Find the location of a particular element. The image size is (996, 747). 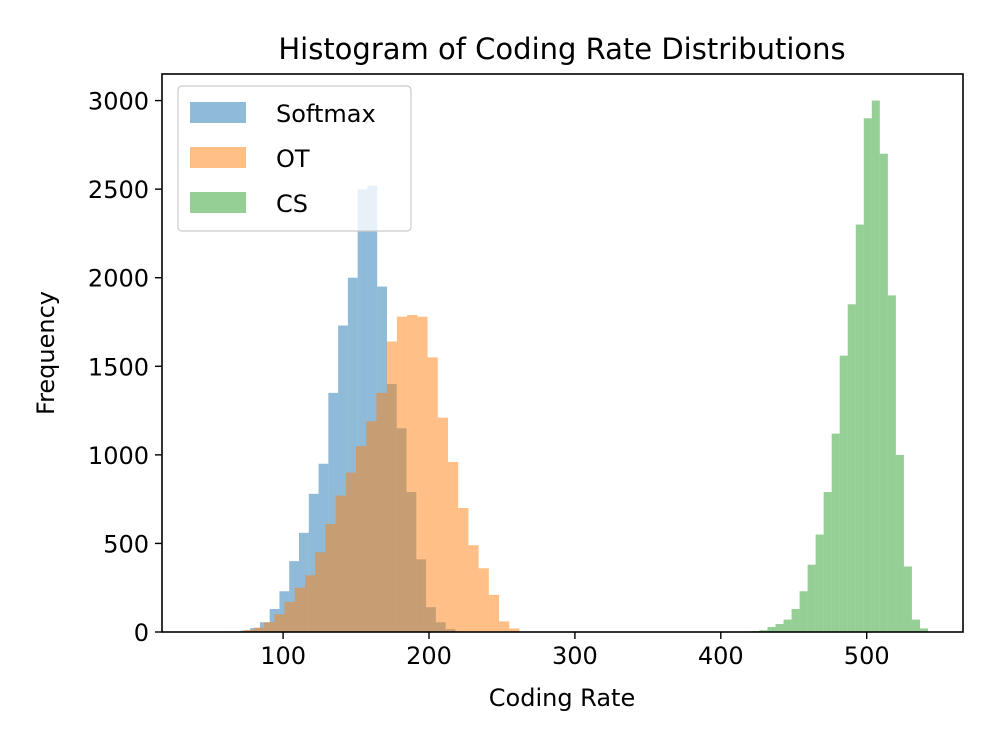

x-tick-label: 200 is located at coordinates (429, 656).